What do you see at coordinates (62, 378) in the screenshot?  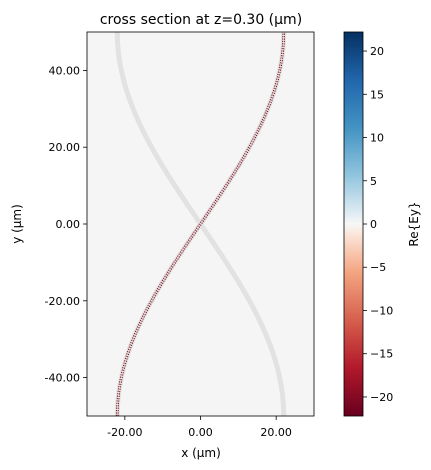 I see `y-tick-label: -40.00` at bounding box center [62, 378].